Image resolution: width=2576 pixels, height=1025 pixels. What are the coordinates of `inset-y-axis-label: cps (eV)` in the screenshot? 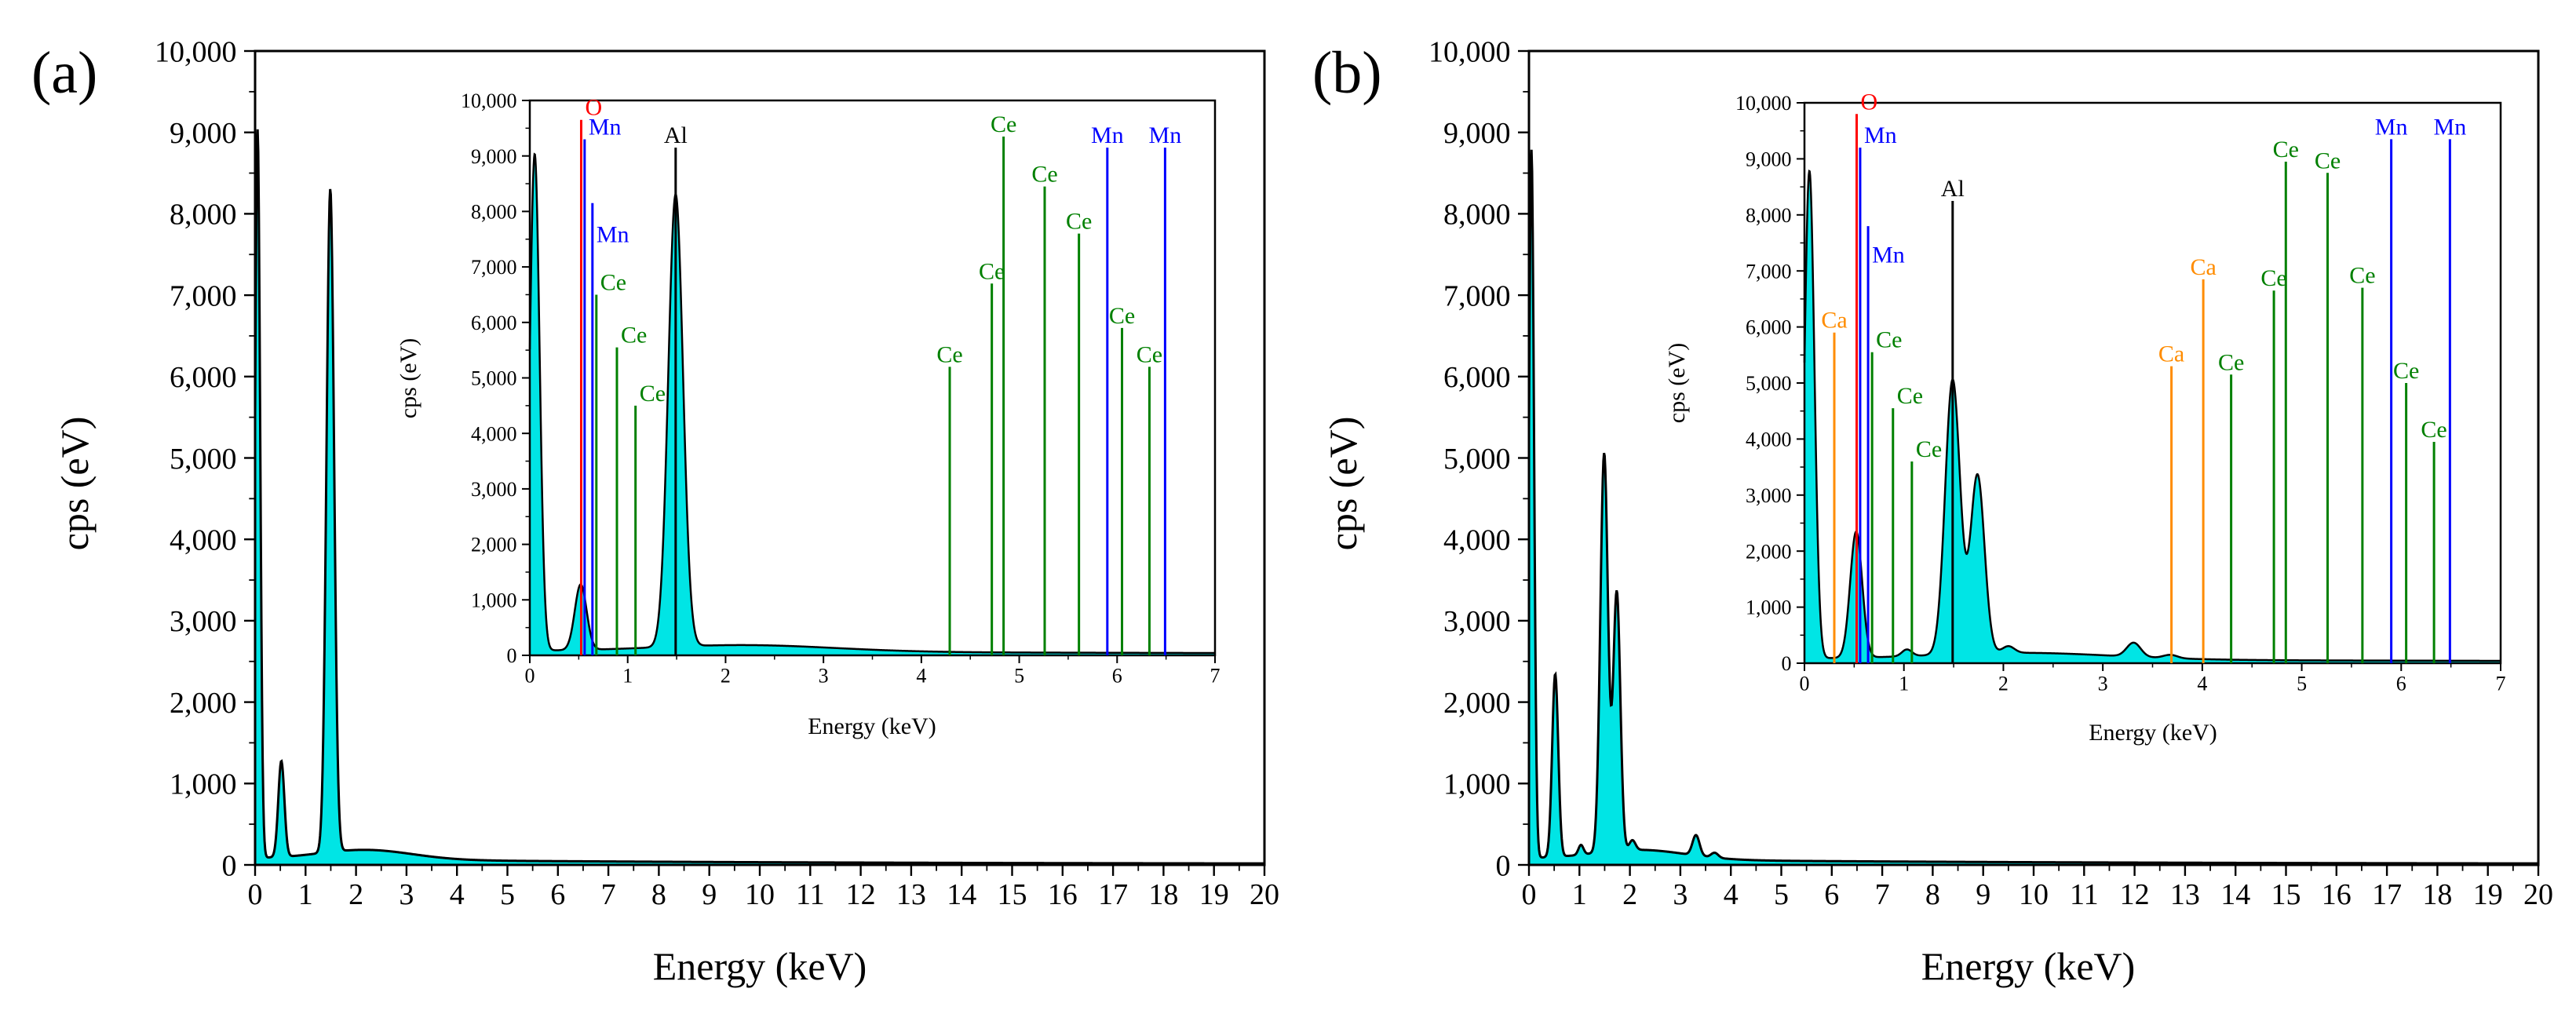 It's located at (1677, 383).